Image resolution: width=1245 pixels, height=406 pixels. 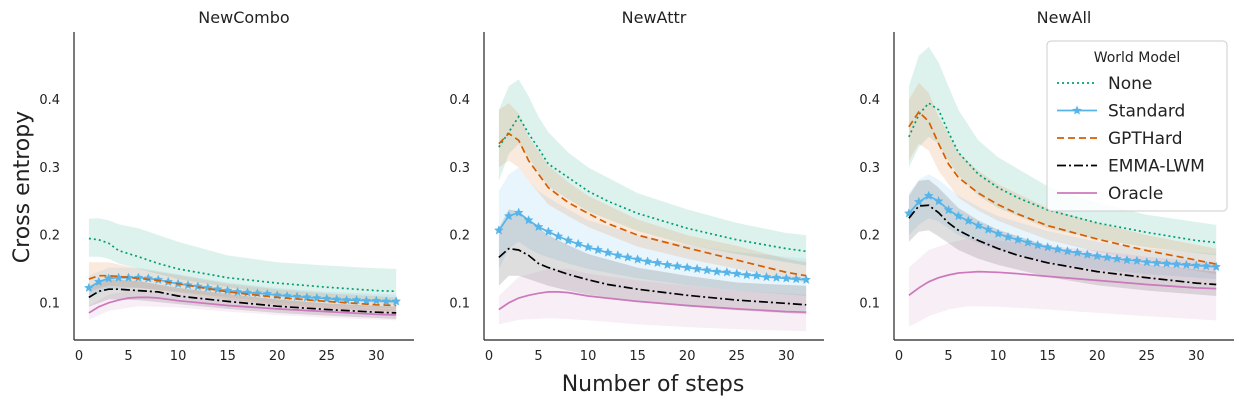 I want to click on legend-title: World Model, so click(x=1137, y=58).